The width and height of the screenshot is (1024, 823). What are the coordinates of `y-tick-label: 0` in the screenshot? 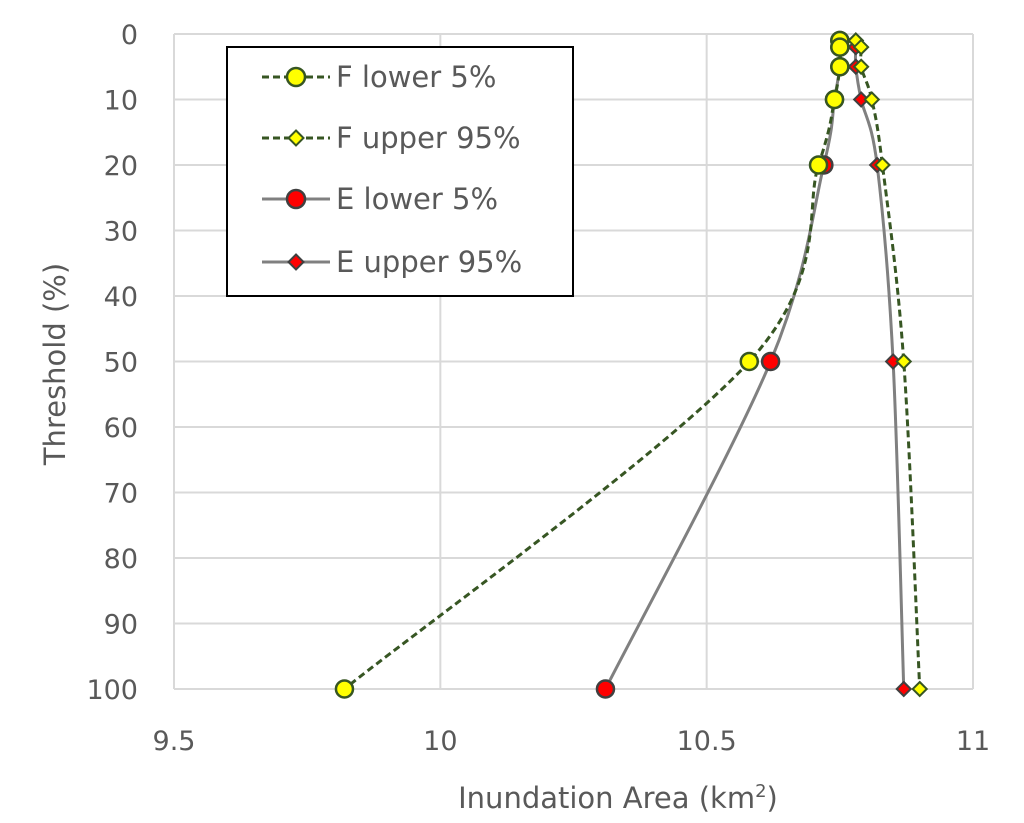 It's located at (129, 35).